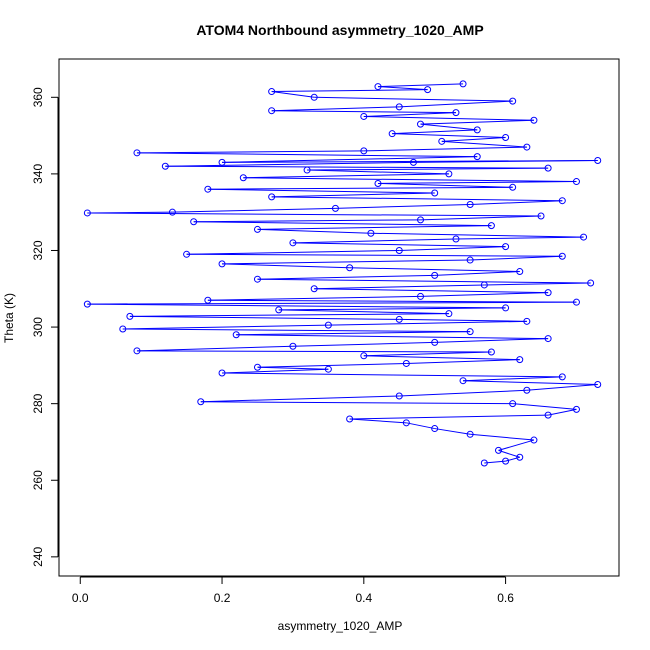 This screenshot has height=650, width=650. I want to click on y-tick-label: 360, so click(38, 97).